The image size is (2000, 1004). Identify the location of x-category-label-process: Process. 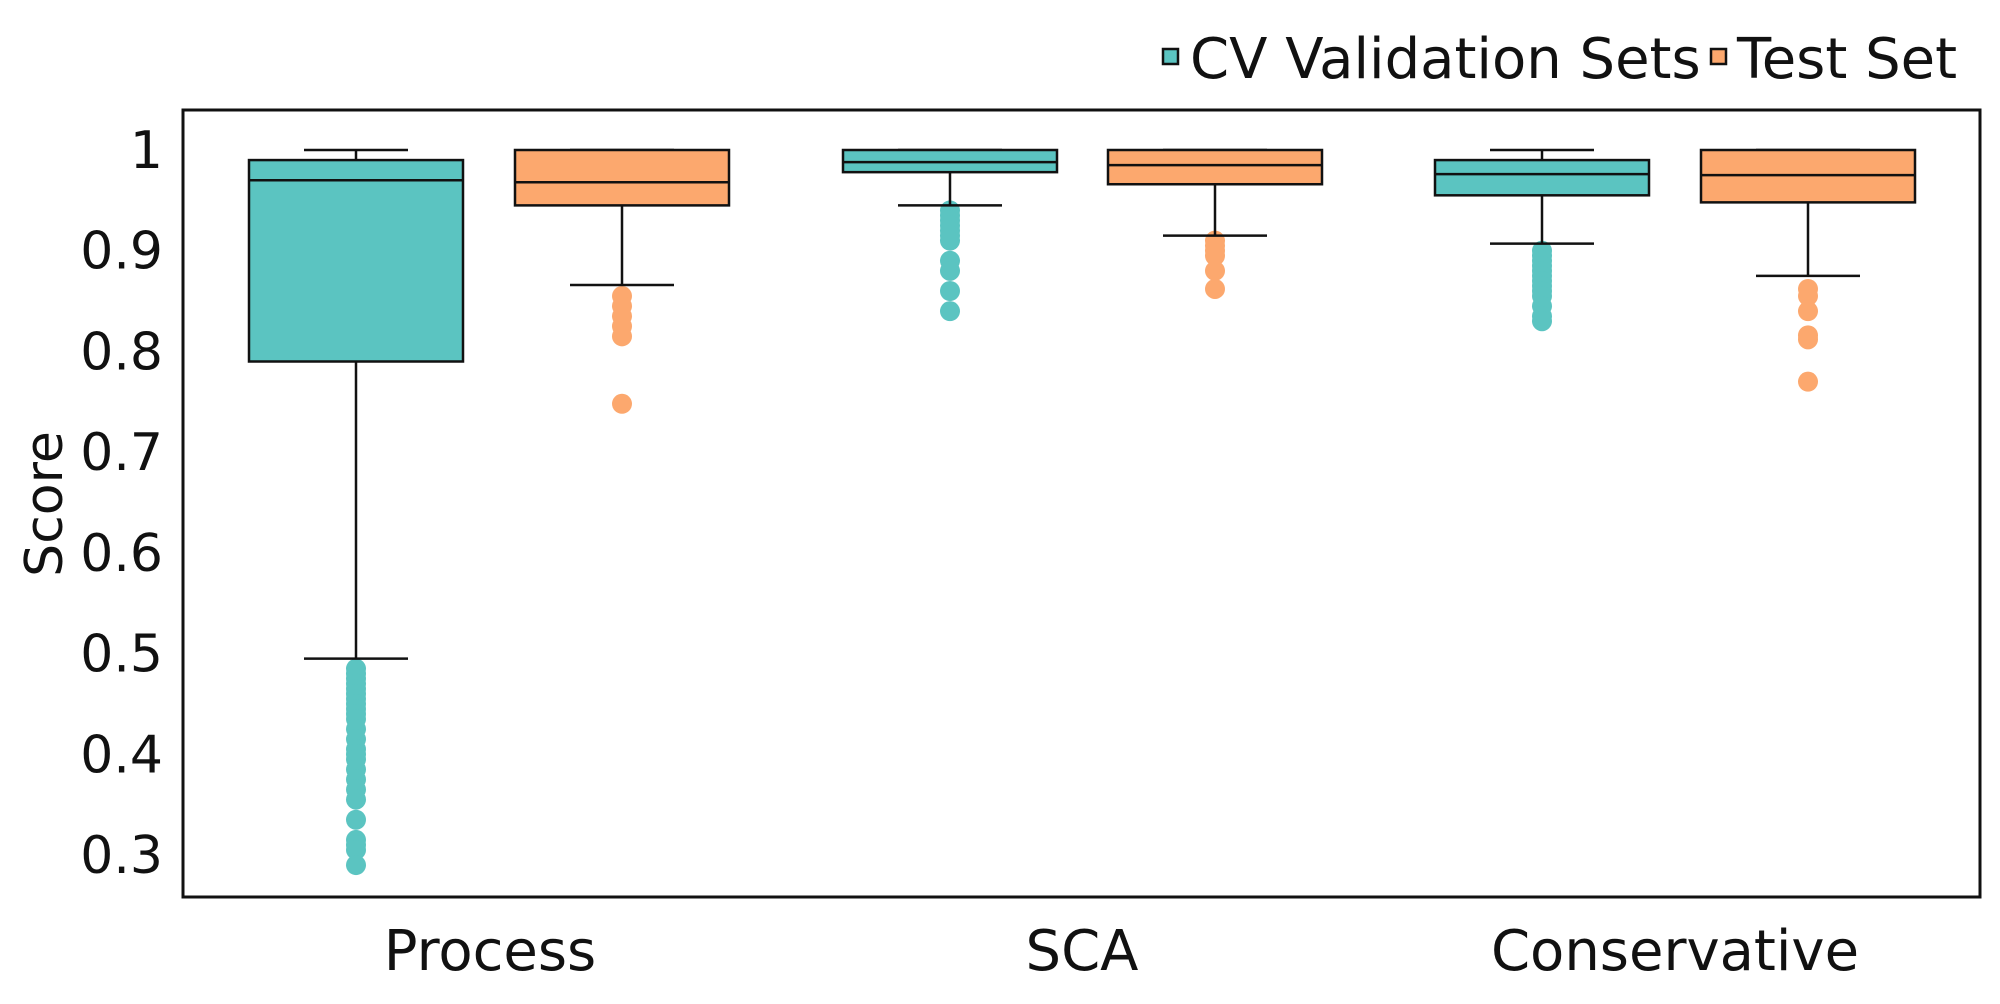
(490, 951).